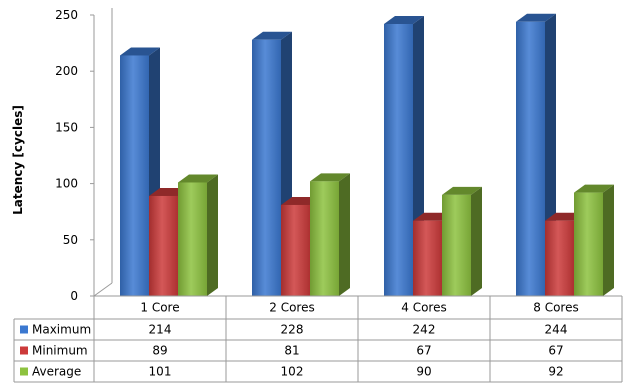  I want to click on bar-average-8-cores, so click(594, 240).